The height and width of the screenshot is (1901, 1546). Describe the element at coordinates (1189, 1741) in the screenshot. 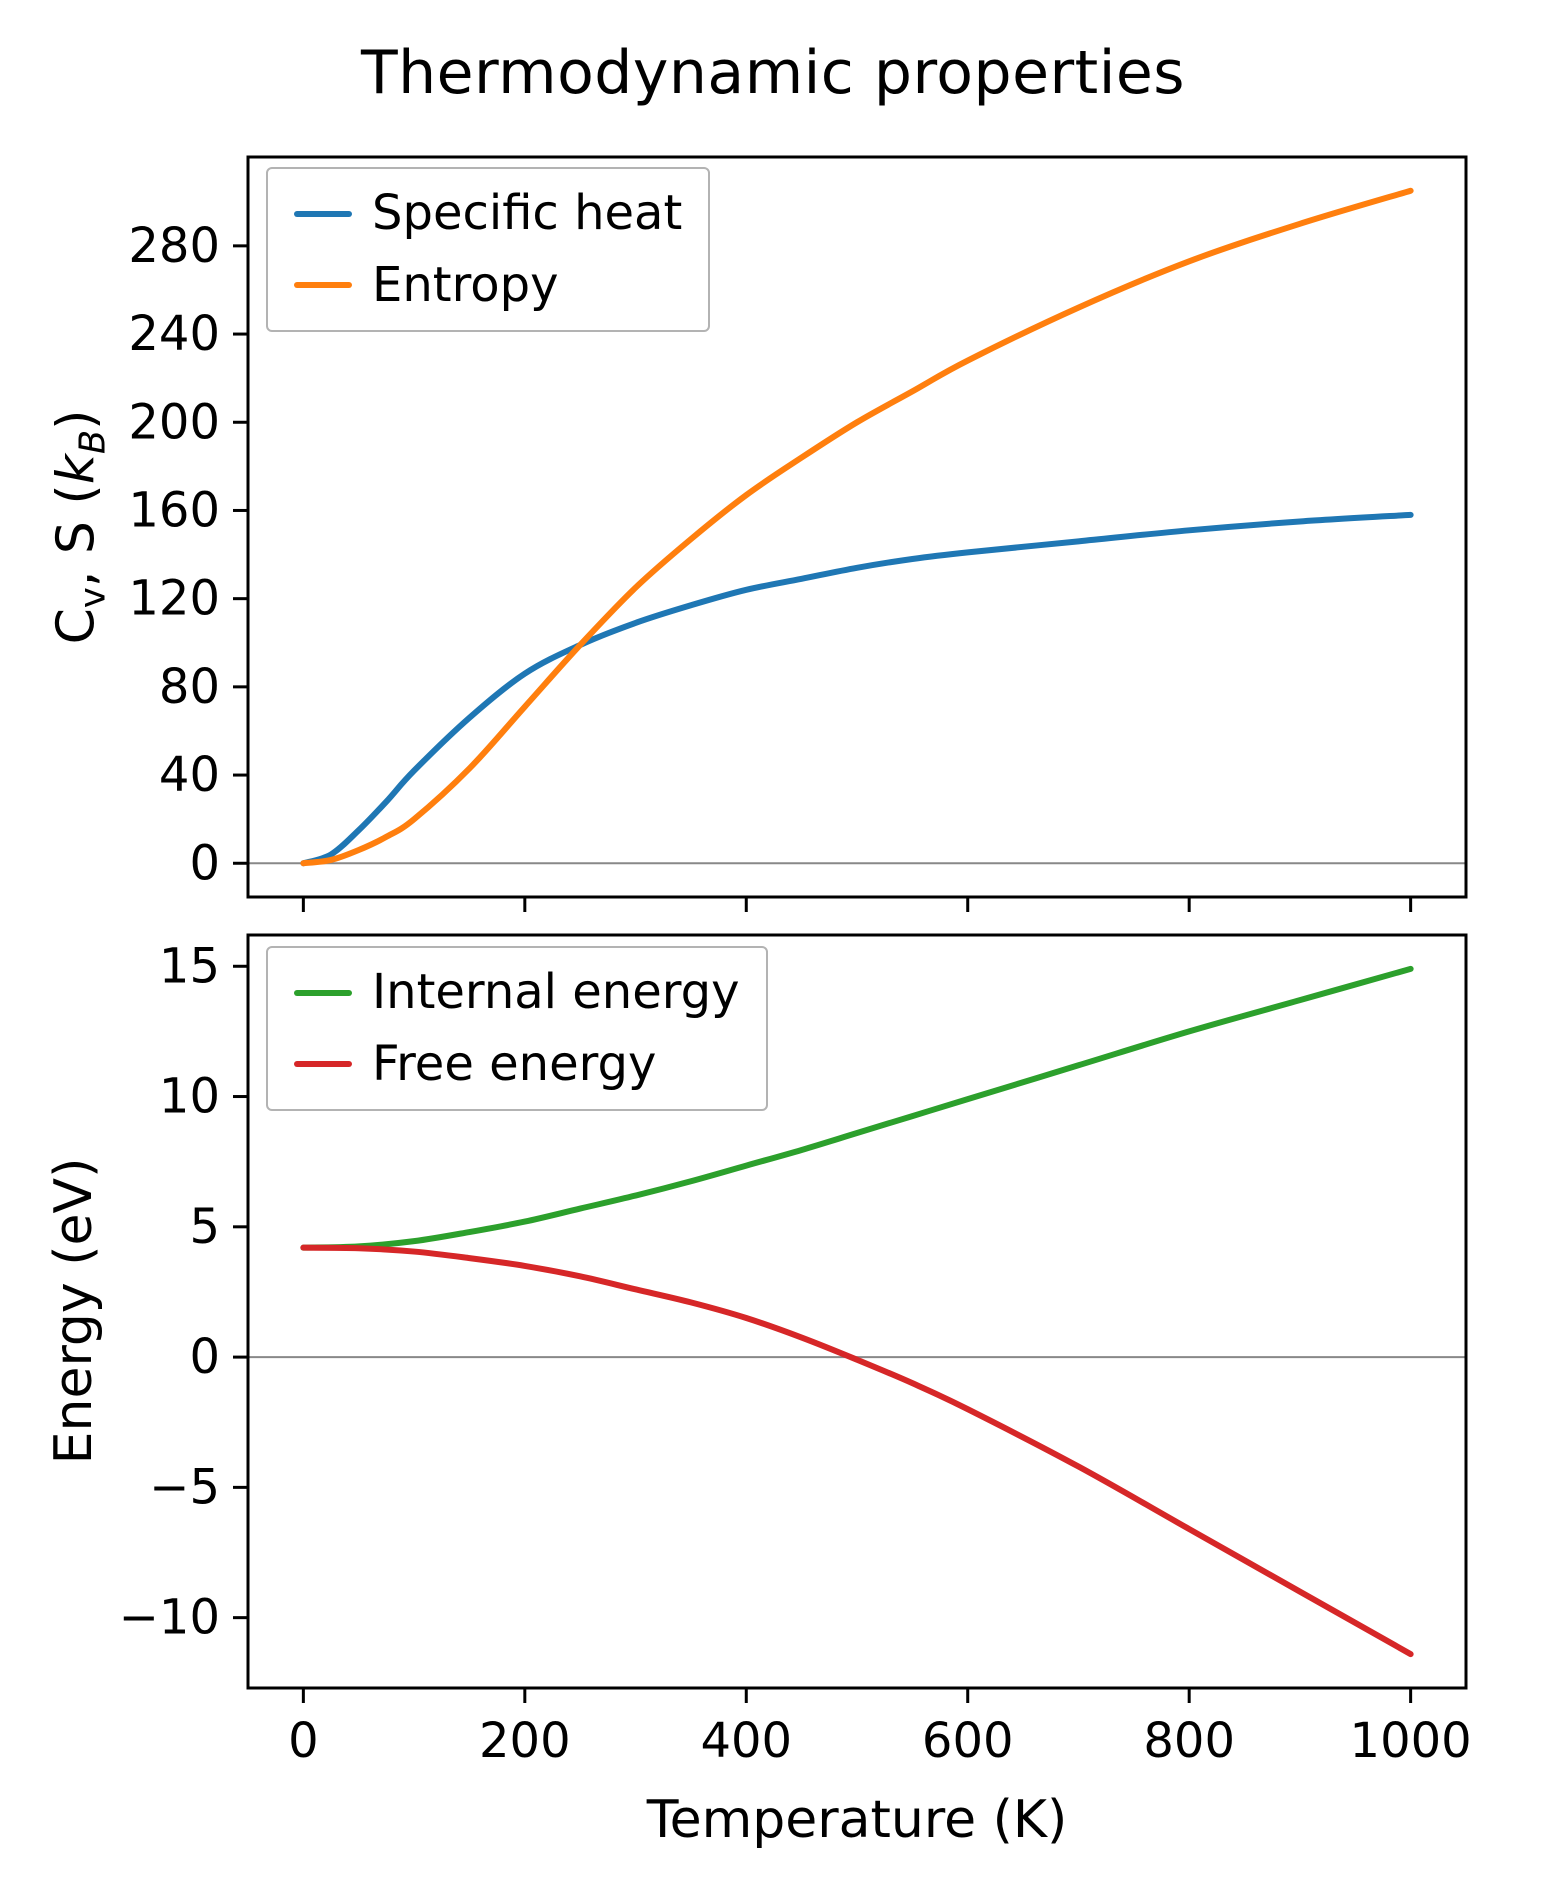

I see `x-tick-label: 800` at that location.